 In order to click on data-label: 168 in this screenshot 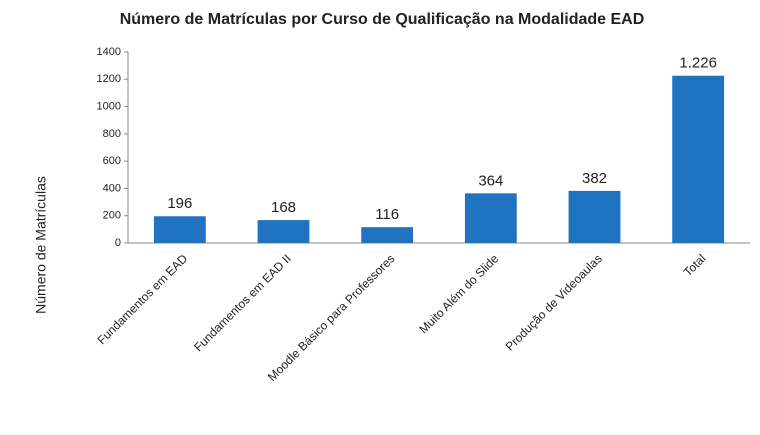, I will do `click(283, 207)`.